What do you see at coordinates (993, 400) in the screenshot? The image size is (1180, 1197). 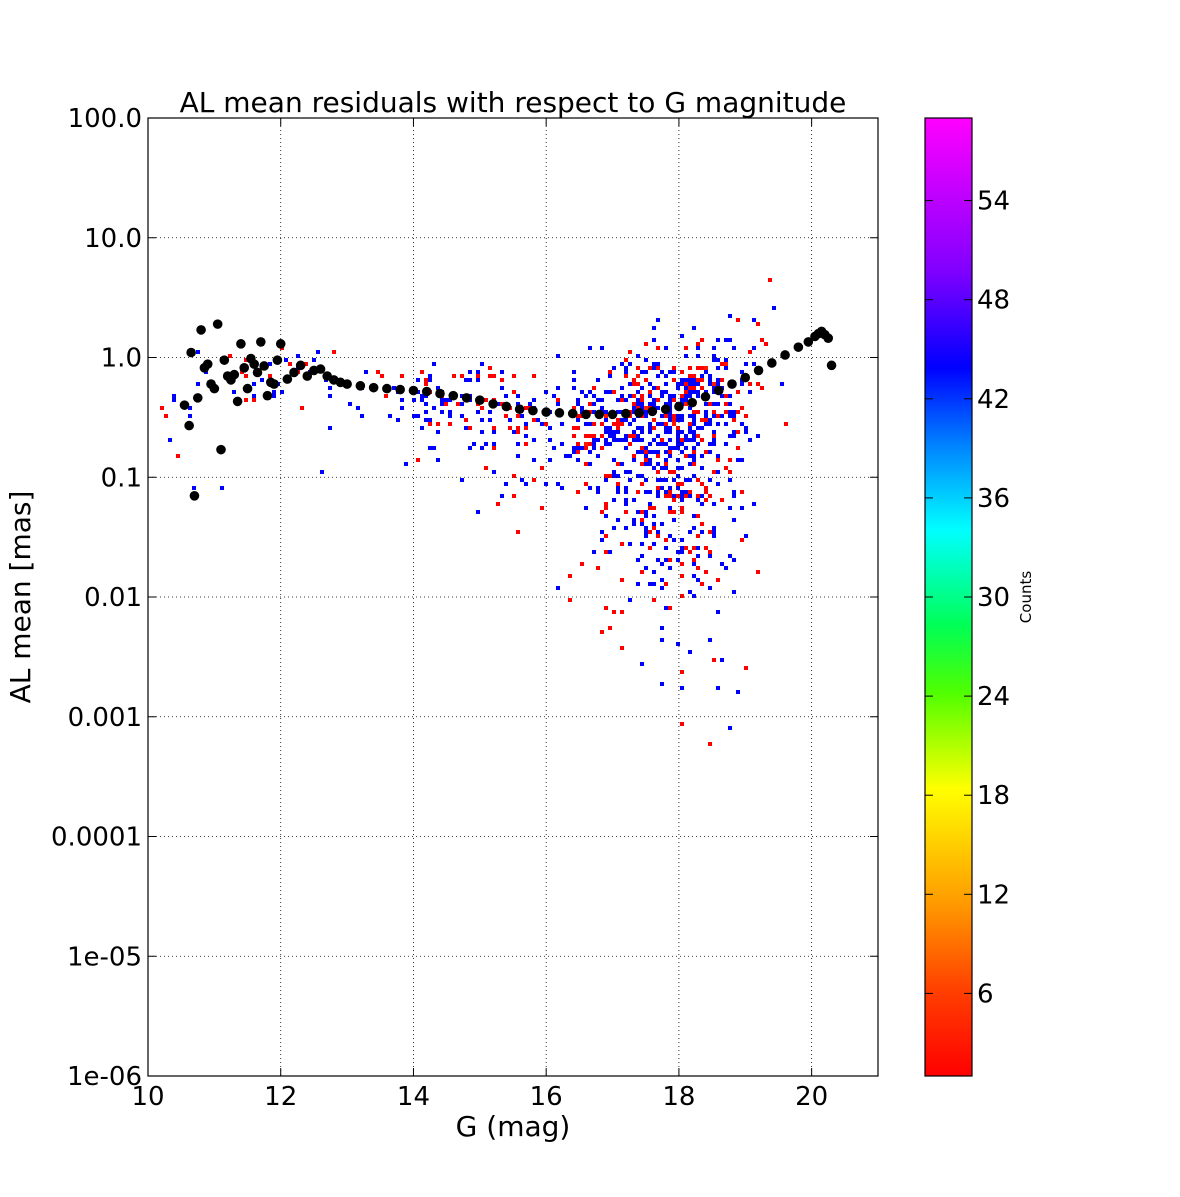 I see `colorbar-tick-label: 42` at bounding box center [993, 400].